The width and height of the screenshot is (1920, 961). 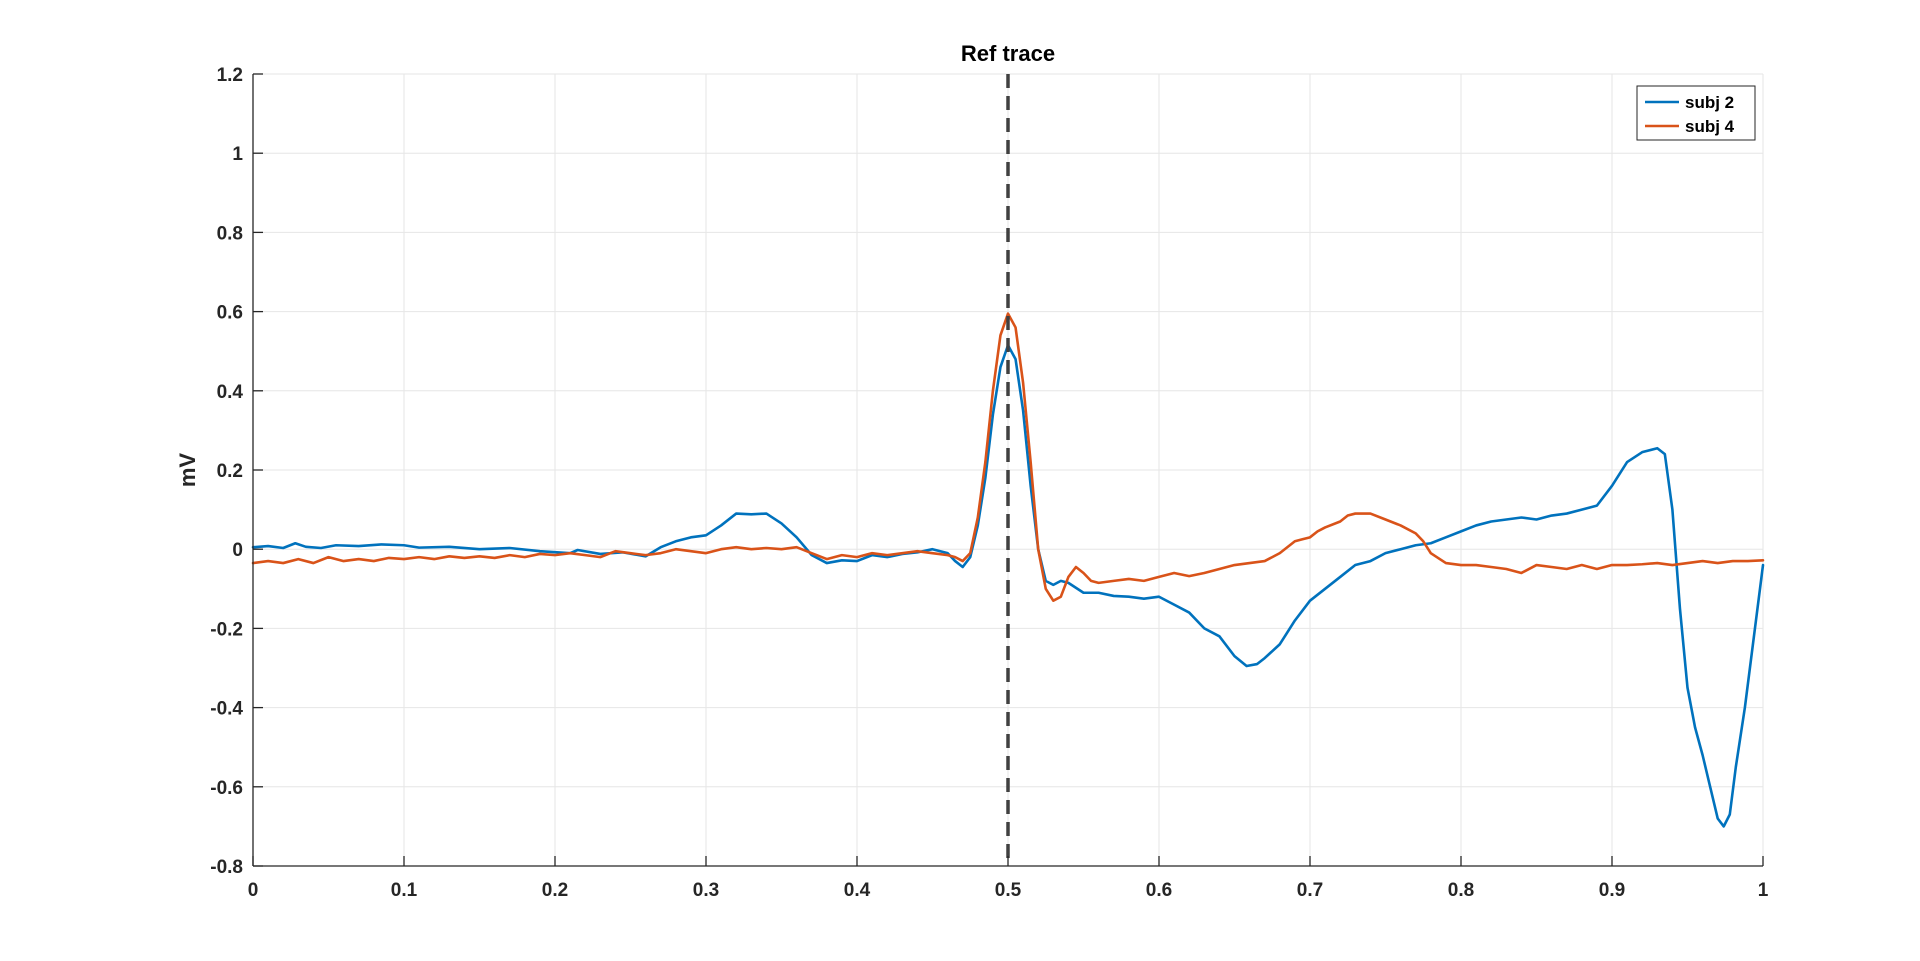 I want to click on x-tick-label: 0.1, so click(x=404, y=890).